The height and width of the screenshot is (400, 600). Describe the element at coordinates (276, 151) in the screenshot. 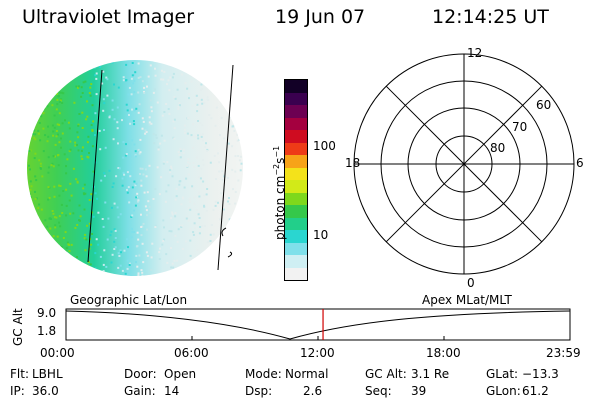

I see `colorbar-unit-exp2: −1` at that location.